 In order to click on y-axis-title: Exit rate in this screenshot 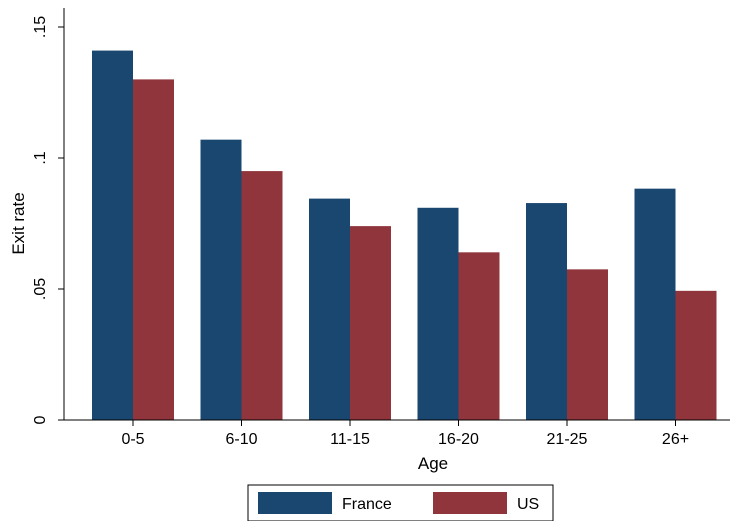, I will do `click(18, 223)`.